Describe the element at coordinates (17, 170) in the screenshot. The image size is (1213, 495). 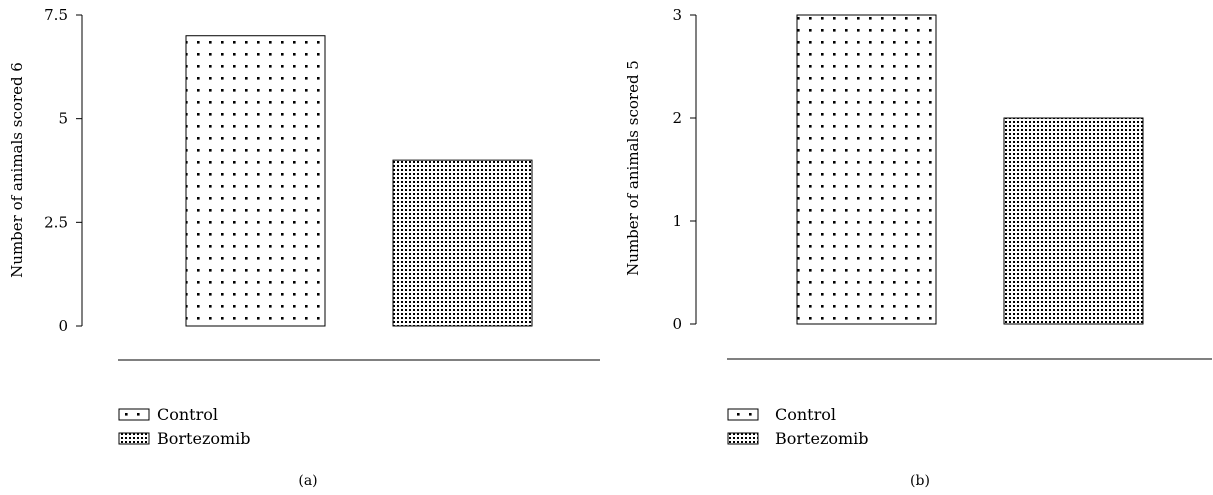
I see `y-axis-label: Number of animals scored 6` at that location.